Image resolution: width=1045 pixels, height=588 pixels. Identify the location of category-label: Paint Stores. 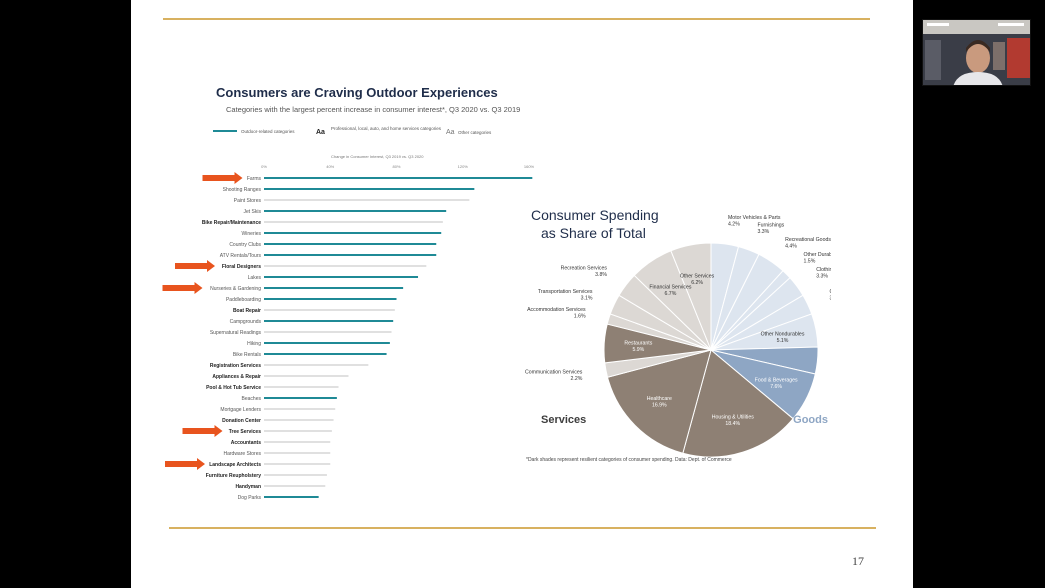
(248, 201).